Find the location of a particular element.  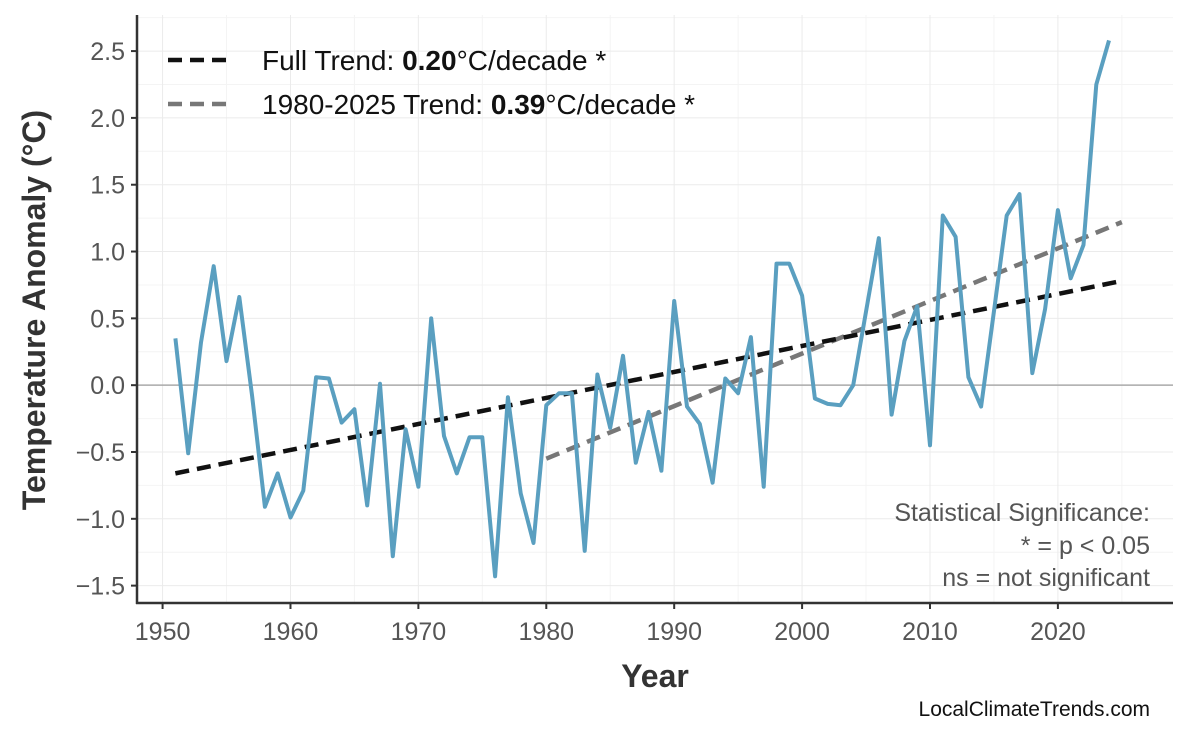

y-axis-label: Temperature Anomaly (°C) is located at coordinates (34, 310).